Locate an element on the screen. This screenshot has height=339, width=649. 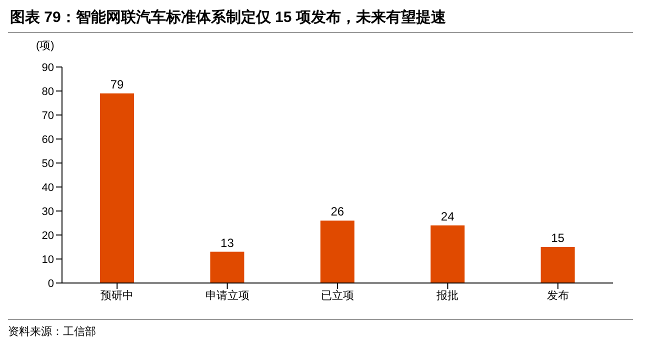
x-tick-label: 报批 is located at coordinates (447, 296).